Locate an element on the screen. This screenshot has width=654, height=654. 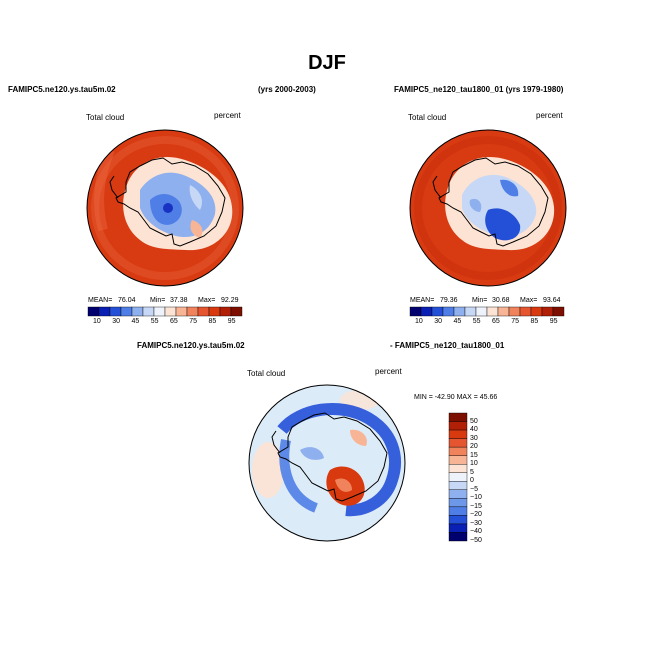
map3-orange-patch is located at coordinates (343, 485).